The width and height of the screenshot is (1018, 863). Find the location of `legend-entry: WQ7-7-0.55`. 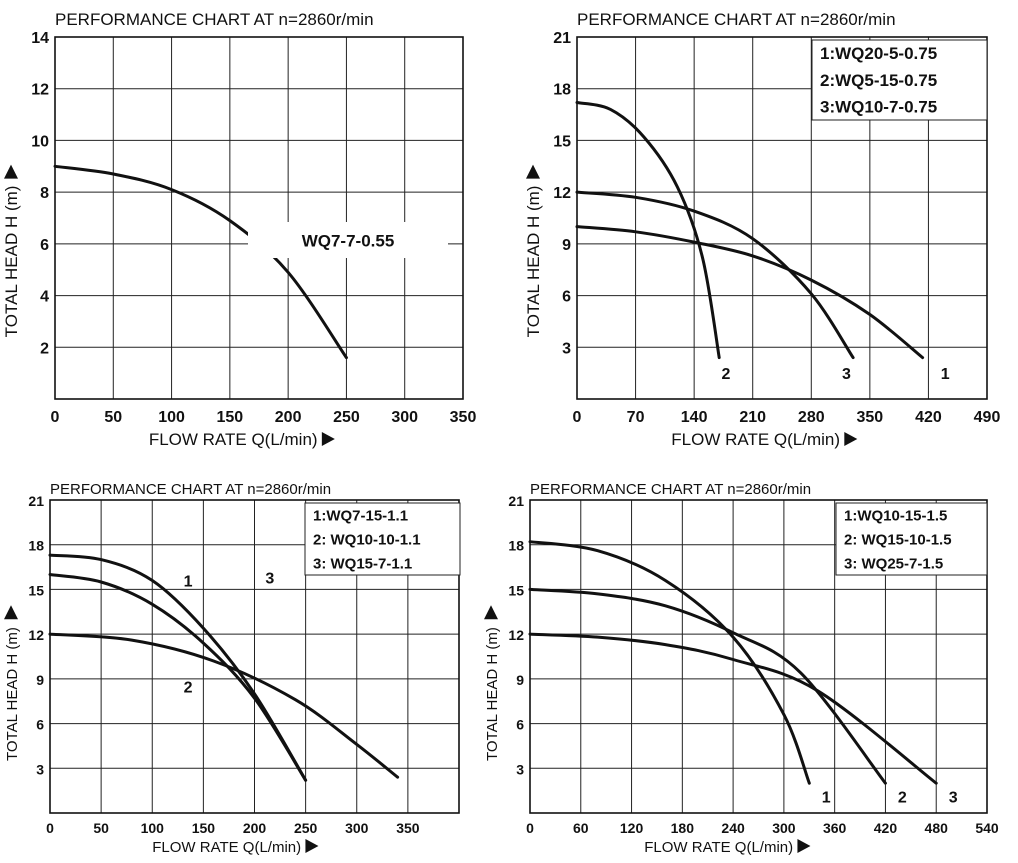

legend-entry: WQ7-7-0.55 is located at coordinates (348, 240).